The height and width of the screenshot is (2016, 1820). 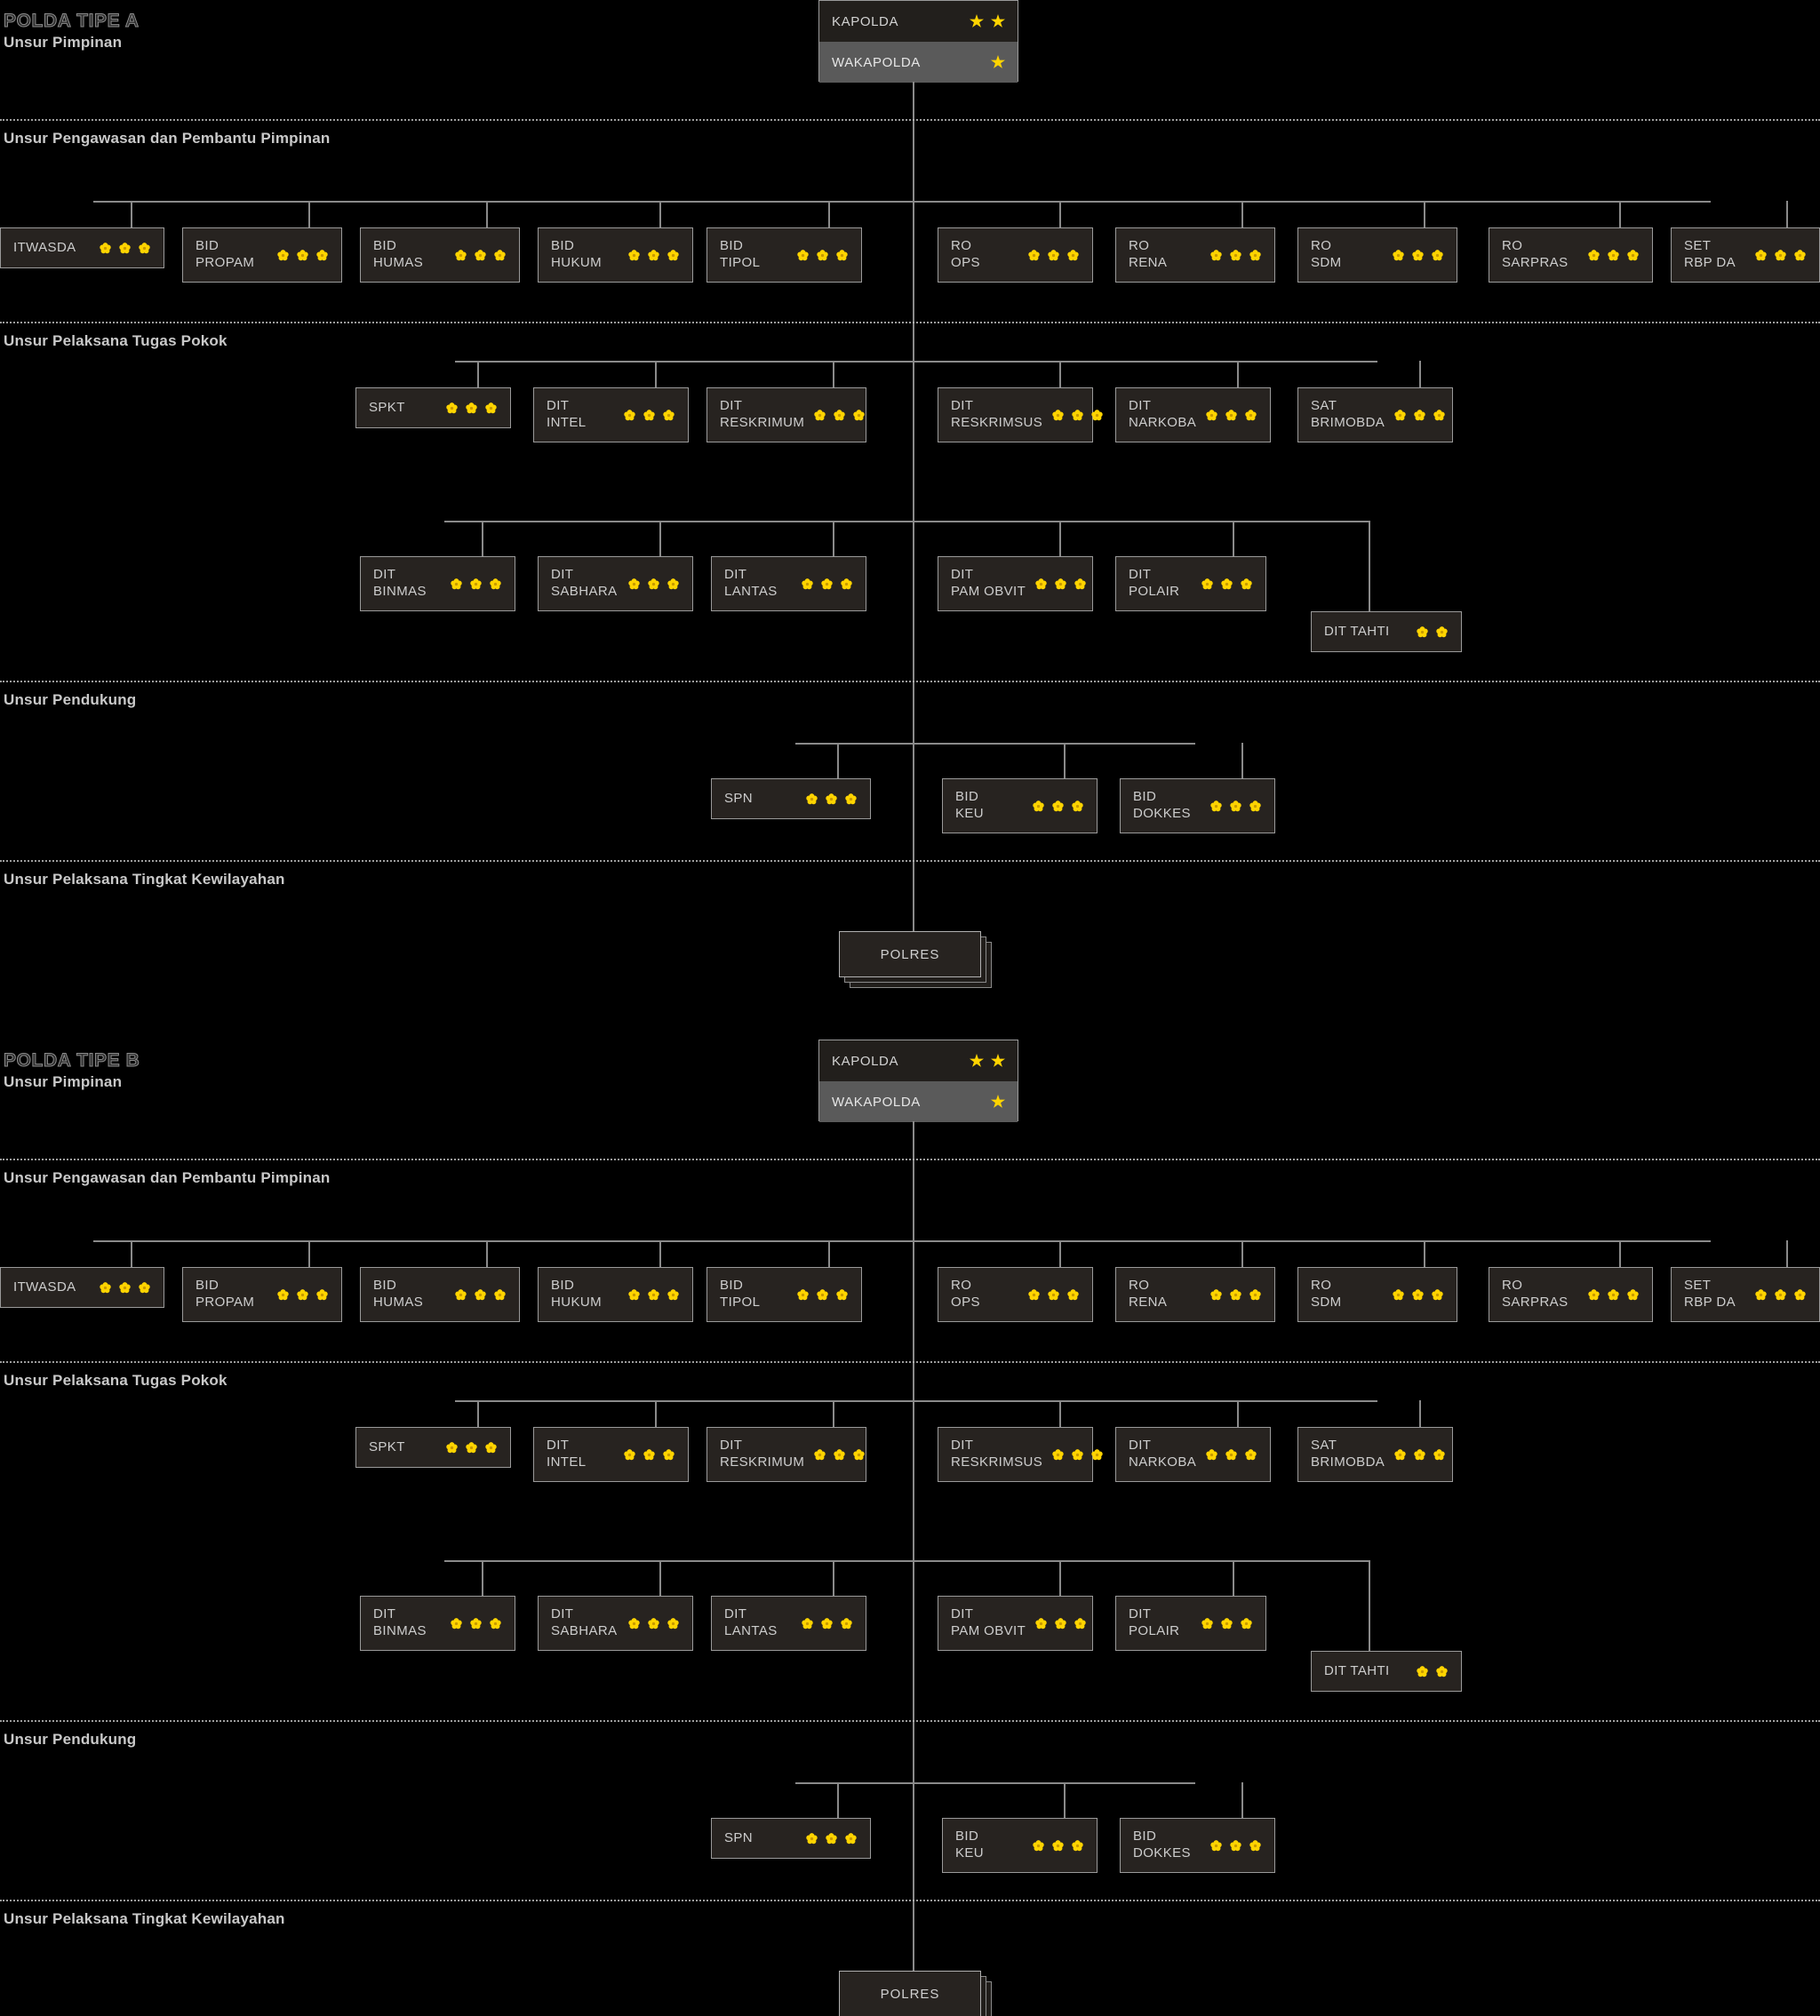 I want to click on org-node-label: SAT BRIMOBDA, so click(x=1348, y=1454).